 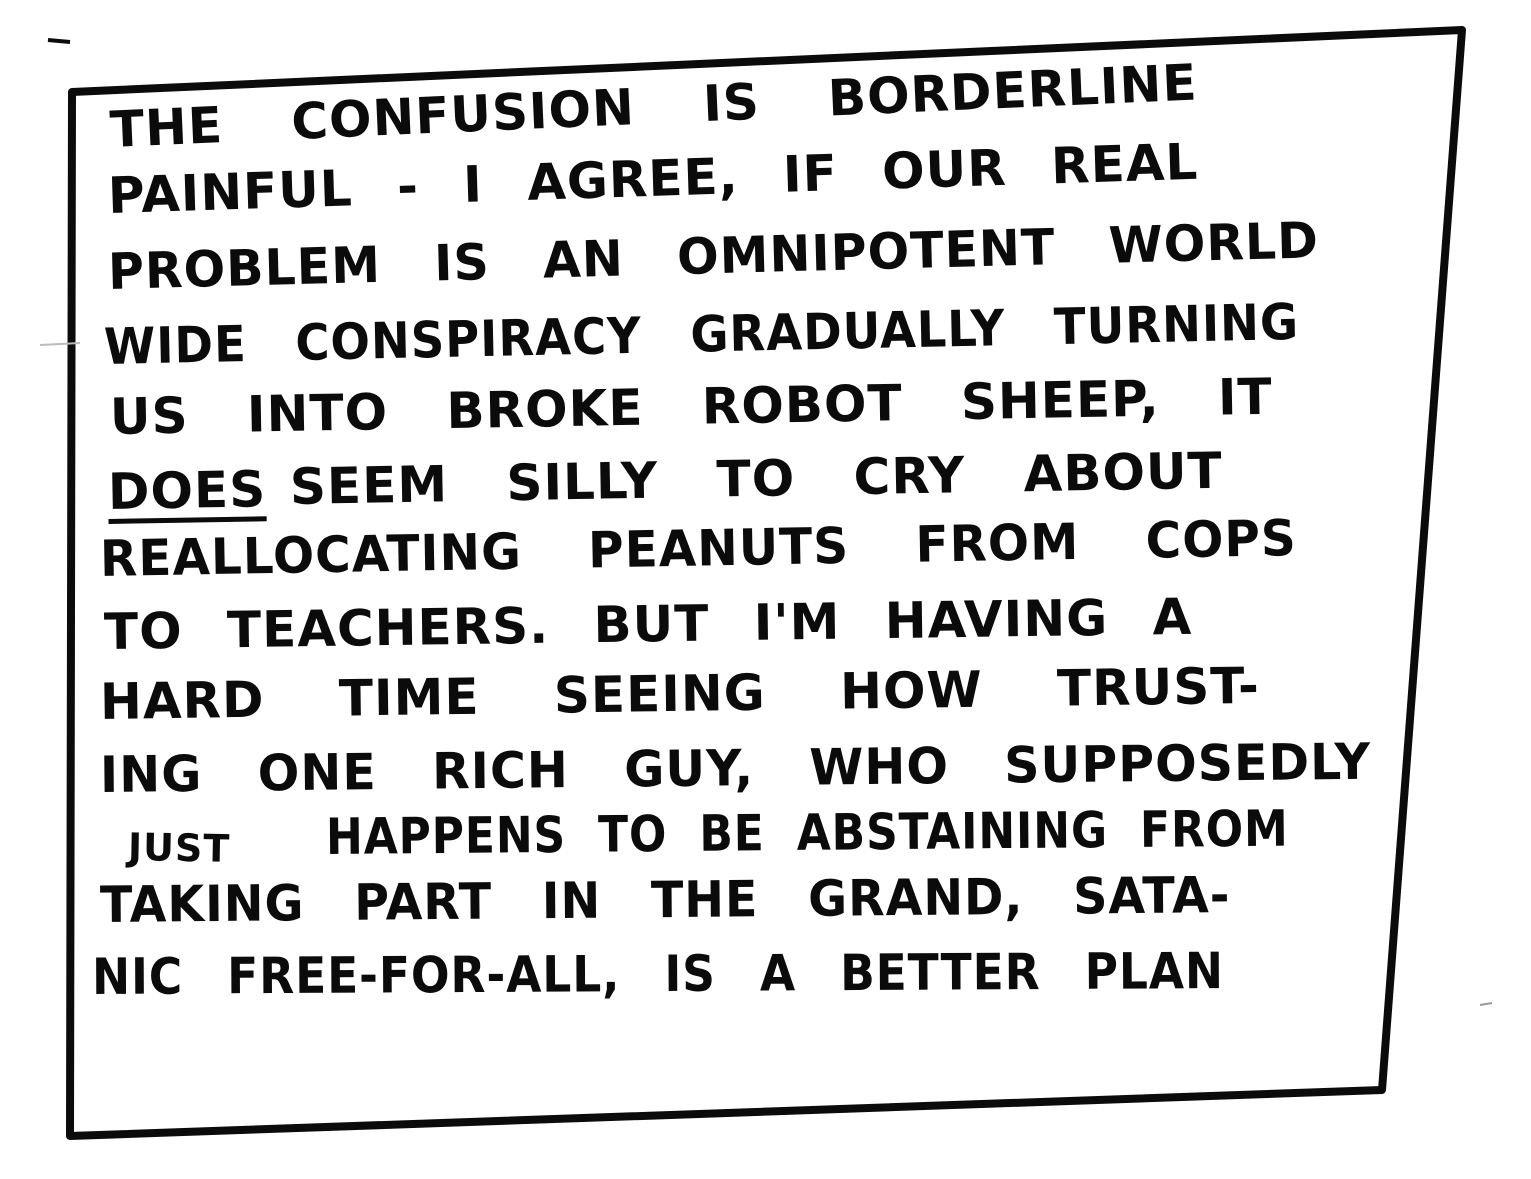 What do you see at coordinates (648, 624) in the screenshot?
I see `note-line-8: TO TEACHERS. BUT I'M HAVING A` at bounding box center [648, 624].